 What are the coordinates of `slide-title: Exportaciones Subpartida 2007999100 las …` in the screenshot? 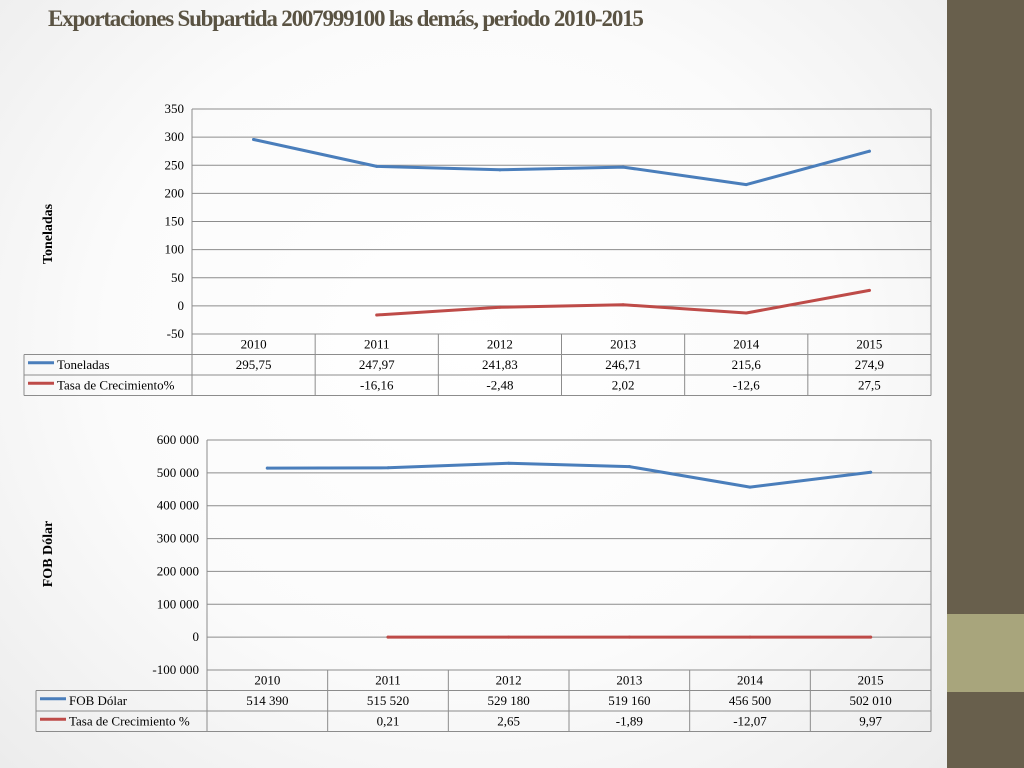 It's located at (346, 18).